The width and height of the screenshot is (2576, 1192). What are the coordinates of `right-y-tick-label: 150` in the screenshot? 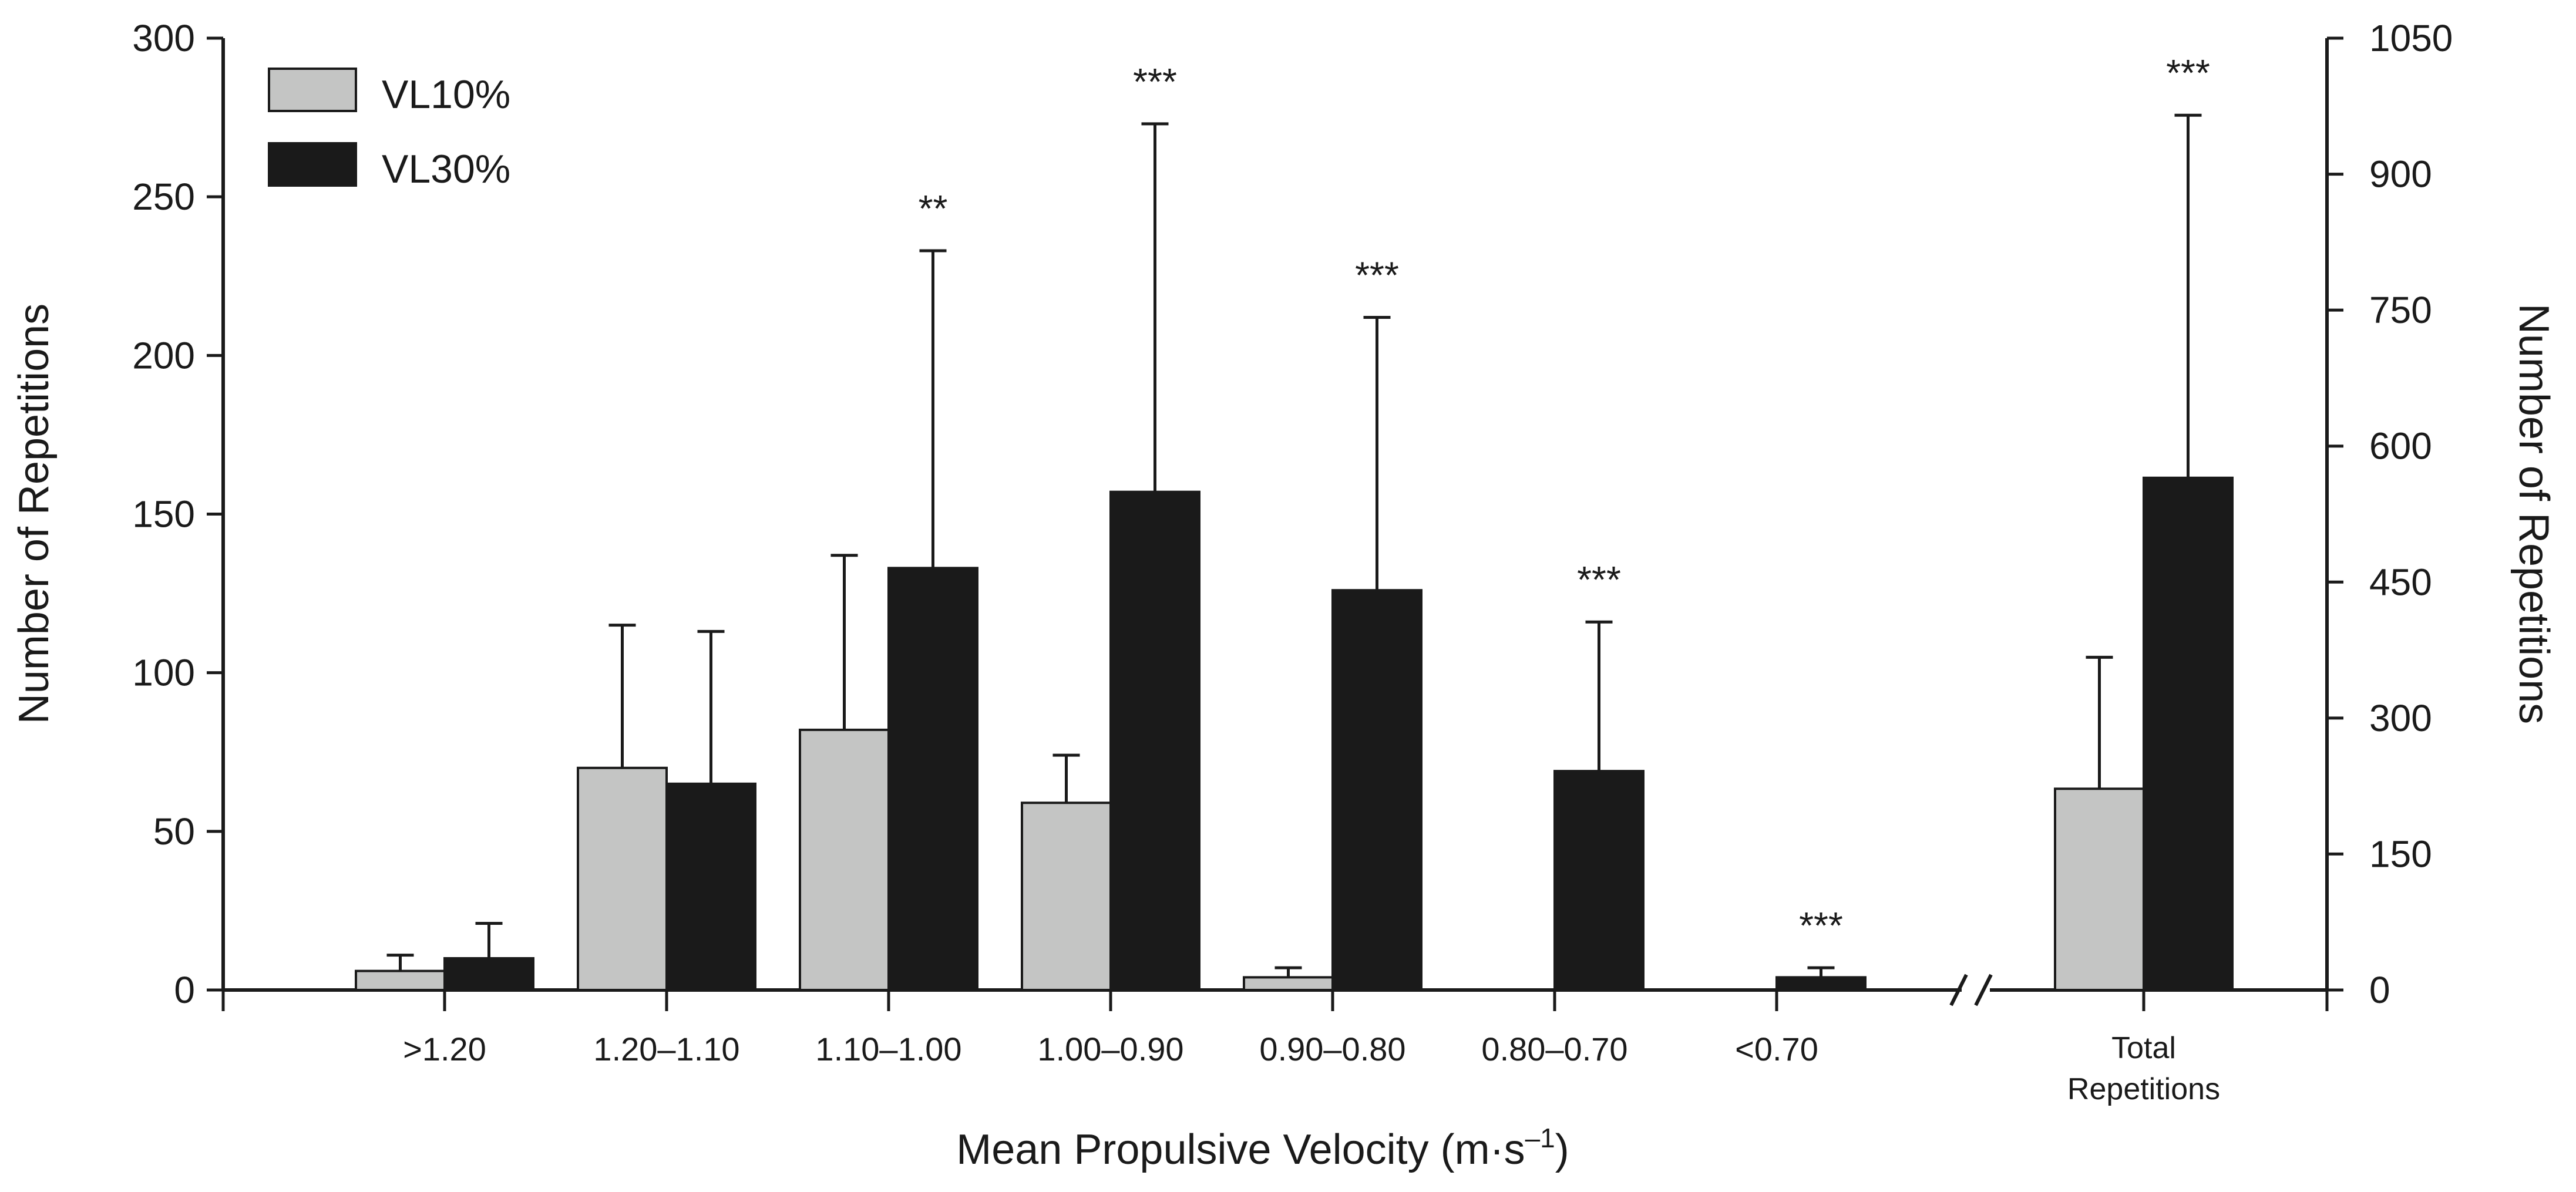 It's located at (2400, 854).